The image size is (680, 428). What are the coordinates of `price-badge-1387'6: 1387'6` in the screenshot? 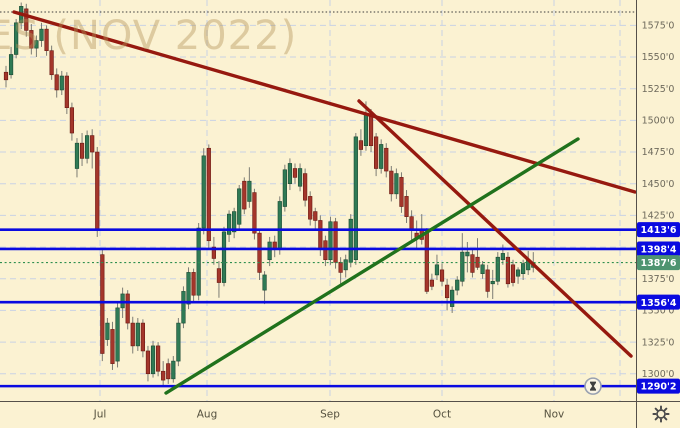 It's located at (658, 263).